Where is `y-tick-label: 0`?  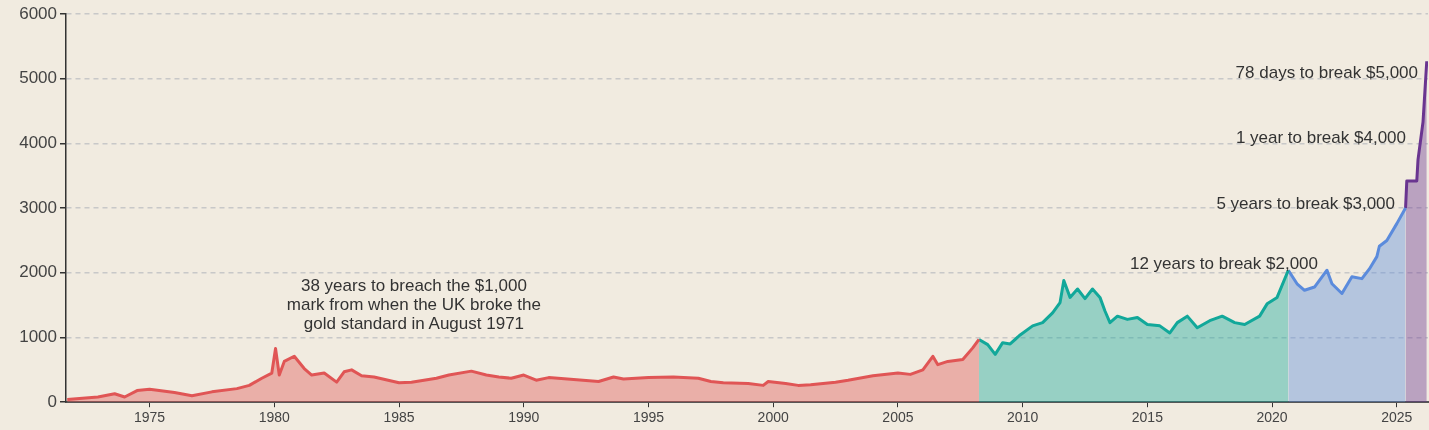 y-tick-label: 0 is located at coordinates (52, 401).